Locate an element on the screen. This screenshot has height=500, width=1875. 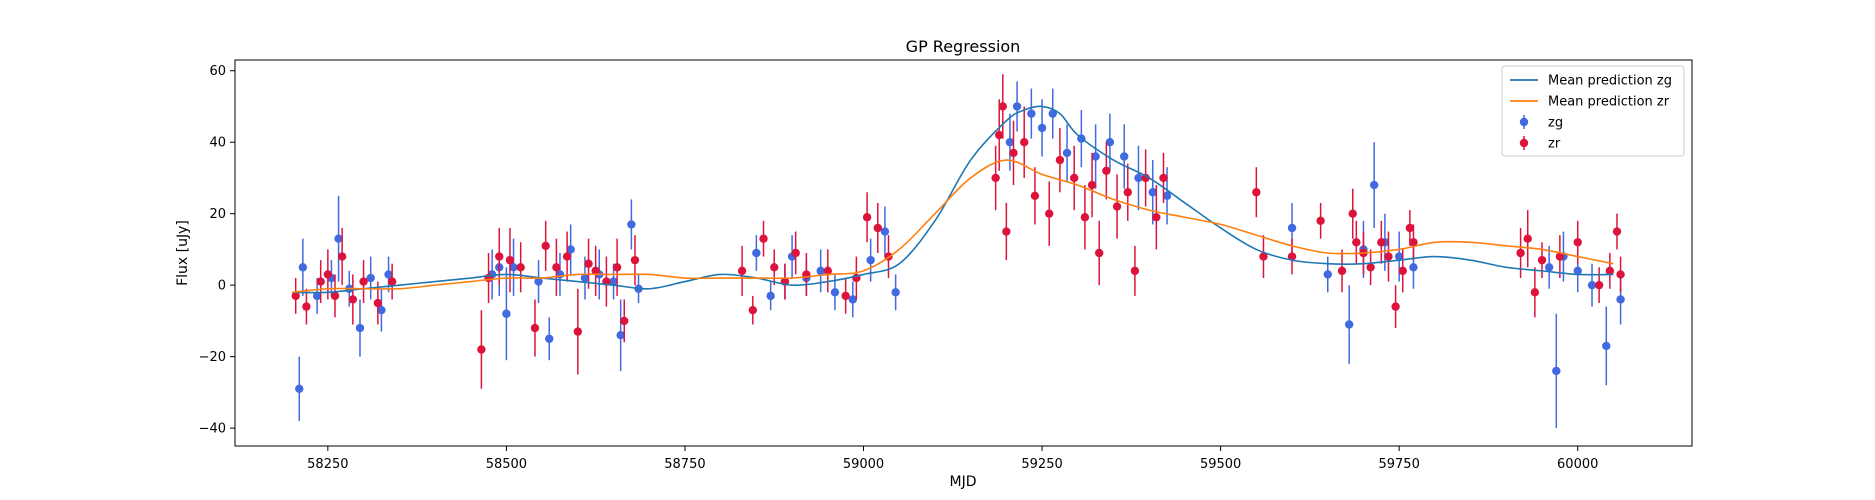
legend-label-mean-prediction-zg: Mean prediction zg is located at coordinates (1610, 81).